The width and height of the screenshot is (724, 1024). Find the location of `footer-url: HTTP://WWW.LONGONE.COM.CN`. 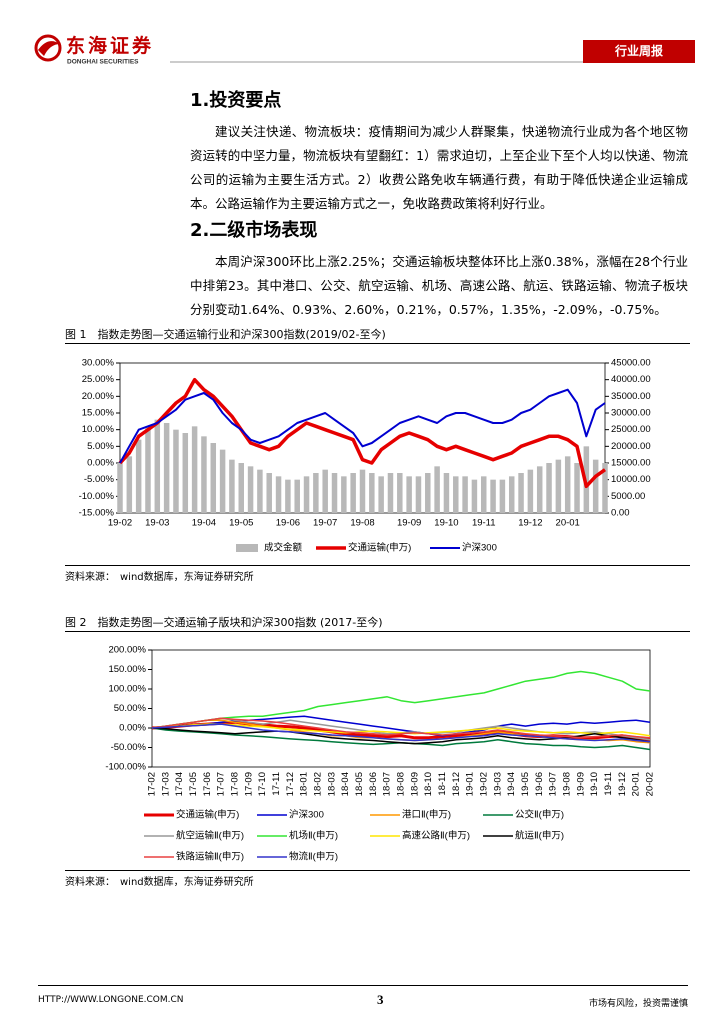

footer-url: HTTP://WWW.LONGONE.COM.CN is located at coordinates (111, 1000).